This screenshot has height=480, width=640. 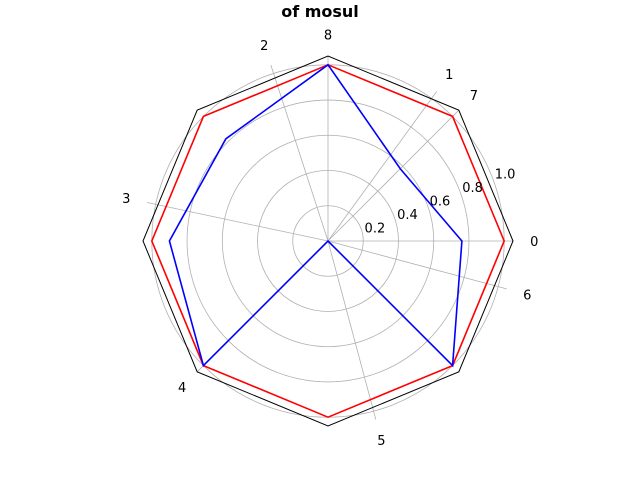 What do you see at coordinates (449, 75) in the screenshot?
I see `angular-tick-label: 1` at bounding box center [449, 75].